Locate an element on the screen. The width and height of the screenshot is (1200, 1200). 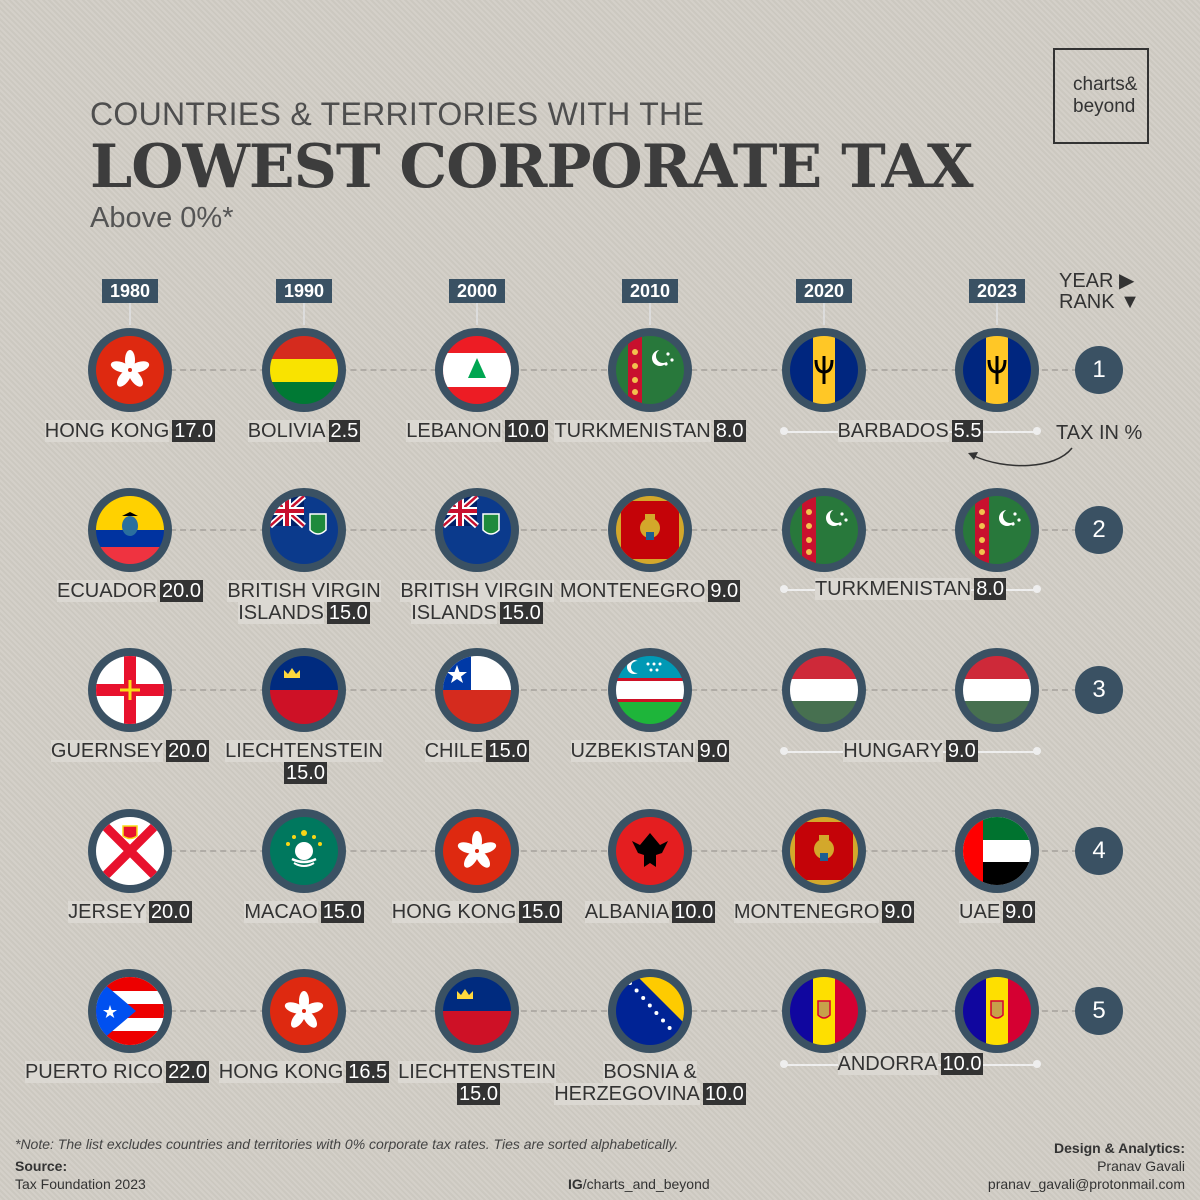
logo-line-2: beyond is located at coordinates (1104, 106).